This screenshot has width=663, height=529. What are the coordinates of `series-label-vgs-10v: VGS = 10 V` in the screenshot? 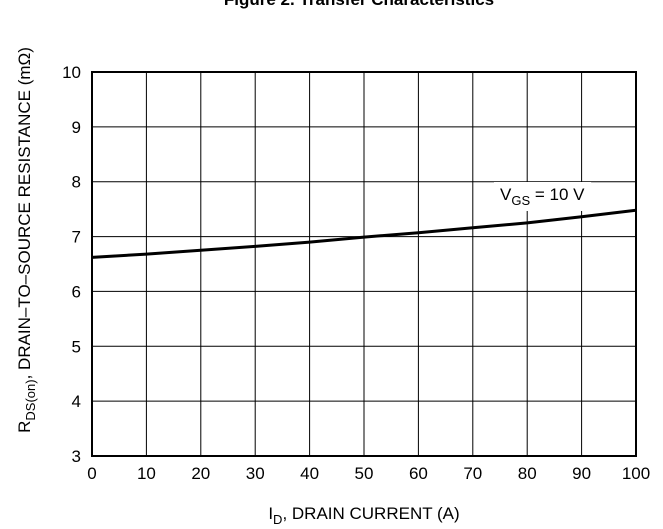 It's located at (542, 196).